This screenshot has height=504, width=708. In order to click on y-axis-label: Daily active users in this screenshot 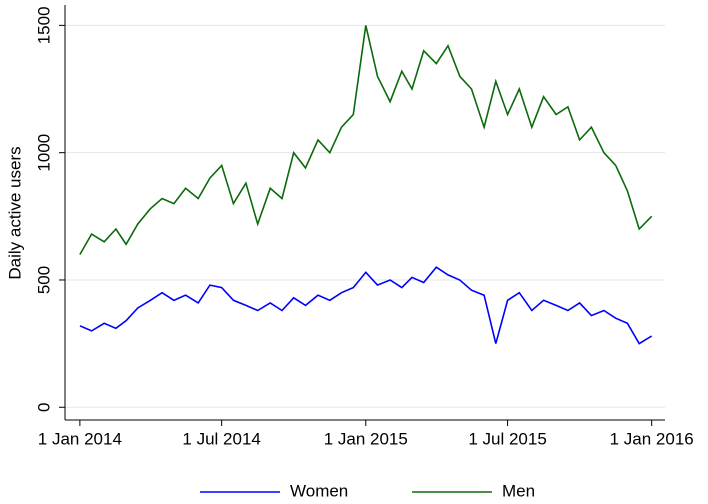, I will do `click(14, 212)`.